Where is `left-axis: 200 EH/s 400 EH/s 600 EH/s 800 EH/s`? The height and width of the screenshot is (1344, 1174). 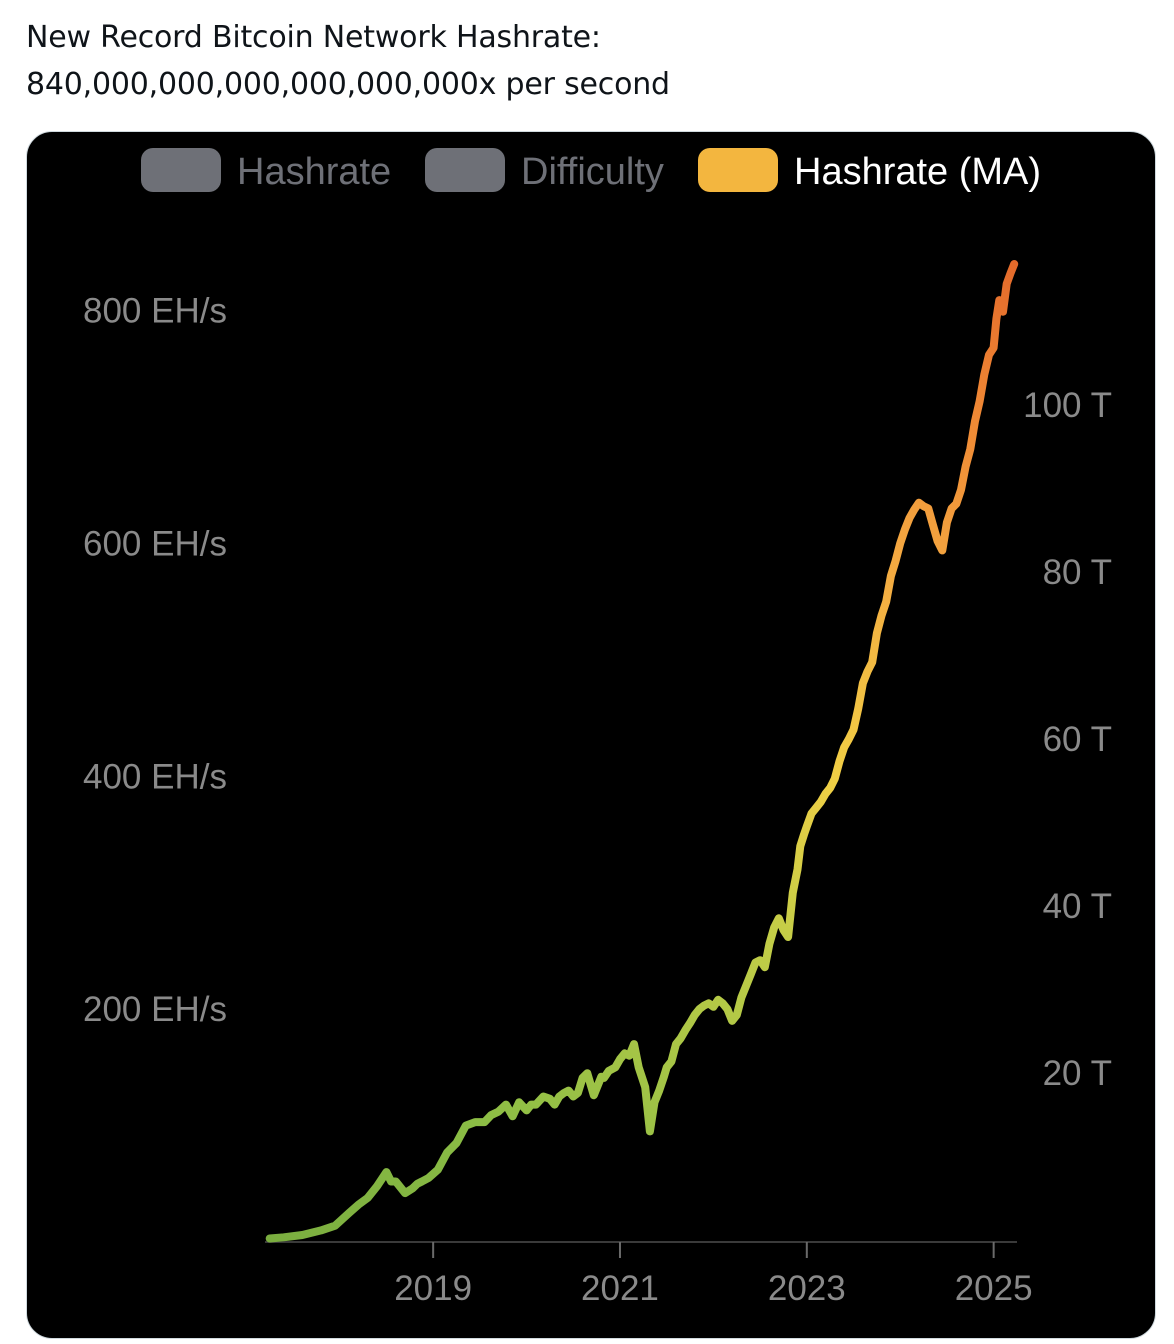 left-axis: 200 EH/s 400 EH/s 600 EH/s 800 EH/s is located at coordinates (155, 661).